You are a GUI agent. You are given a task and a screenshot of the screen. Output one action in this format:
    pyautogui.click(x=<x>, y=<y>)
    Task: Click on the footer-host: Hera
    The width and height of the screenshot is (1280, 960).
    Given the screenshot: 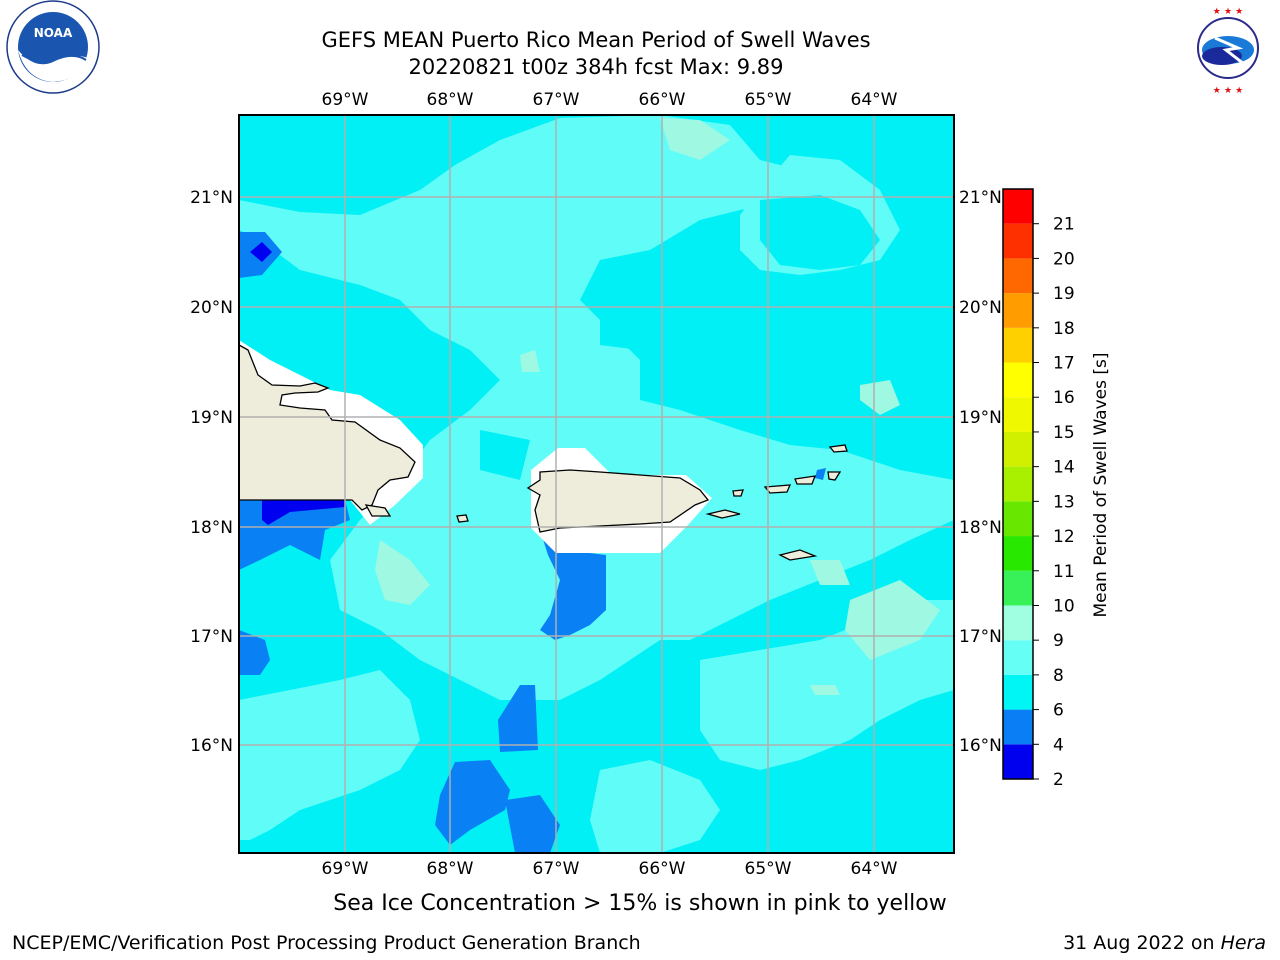 What is the action you would take?
    pyautogui.click(x=1243, y=943)
    